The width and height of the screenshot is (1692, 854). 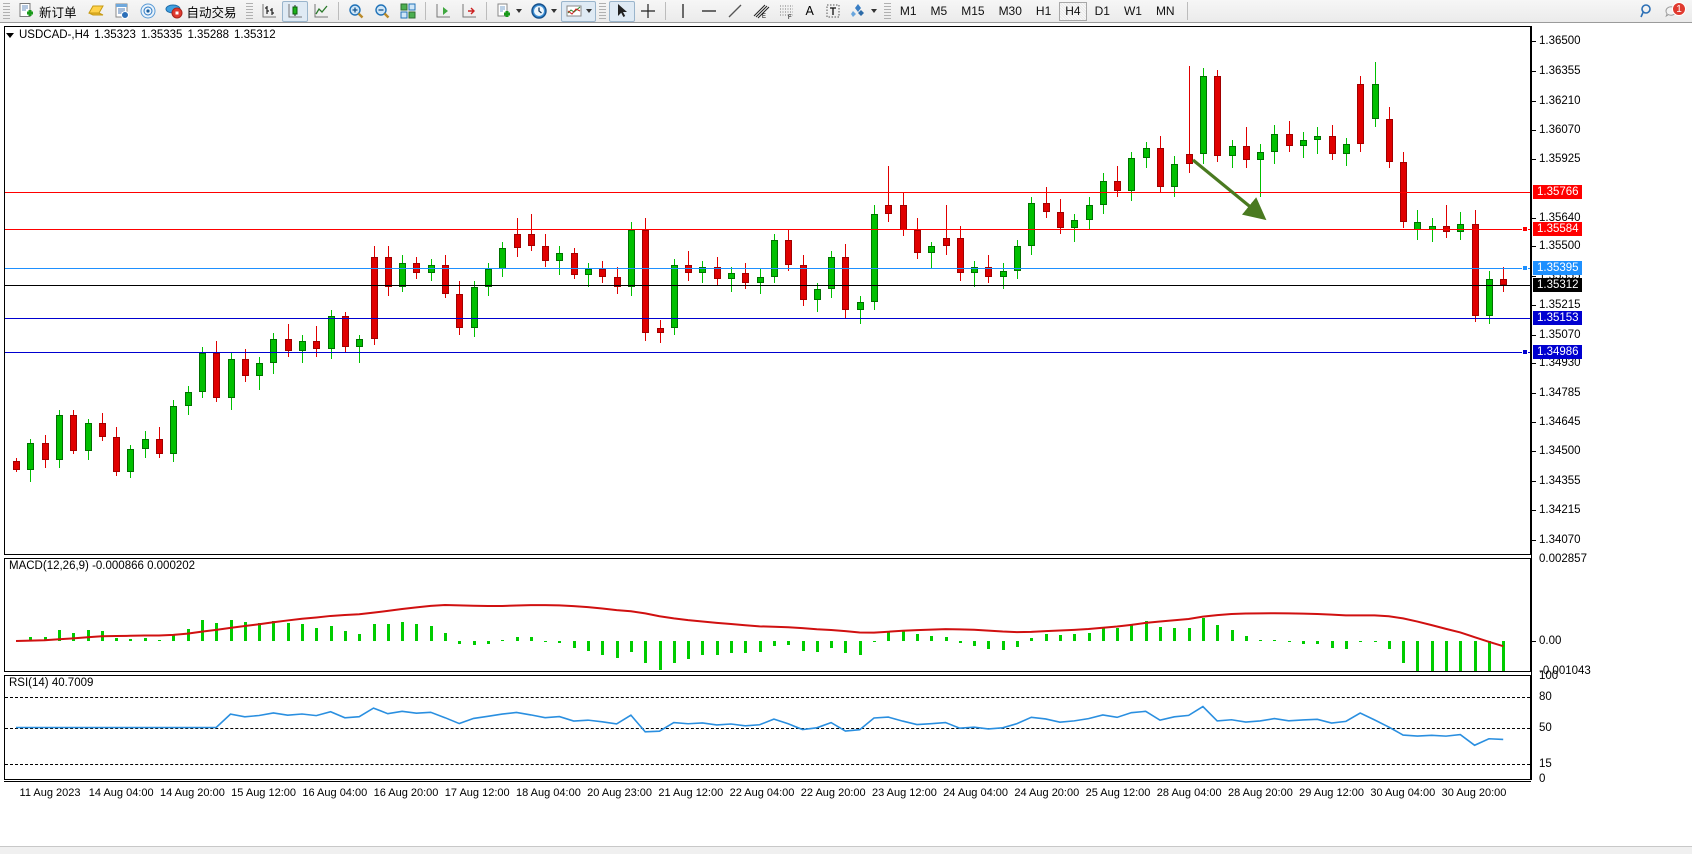 I want to click on navigator-button, so click(x=148, y=11).